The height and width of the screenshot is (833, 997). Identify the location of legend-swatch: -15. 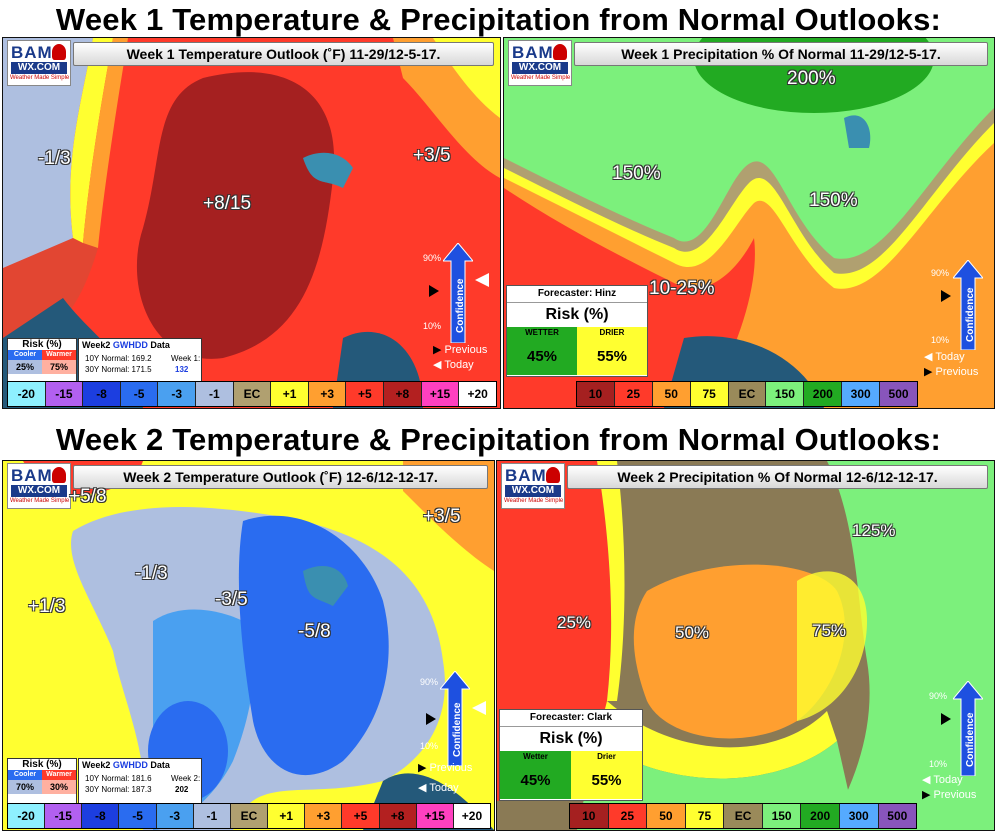
(64, 394).